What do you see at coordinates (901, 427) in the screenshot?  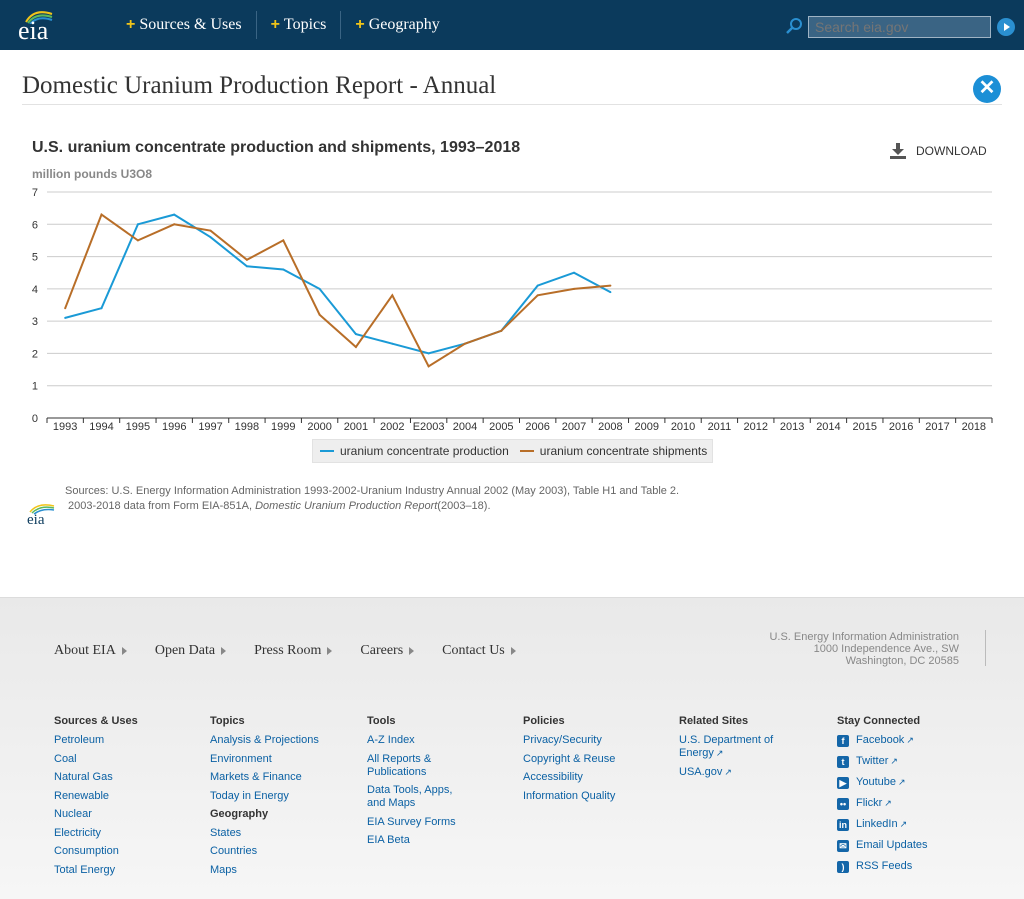 I see `x-tick-label: 2016` at bounding box center [901, 427].